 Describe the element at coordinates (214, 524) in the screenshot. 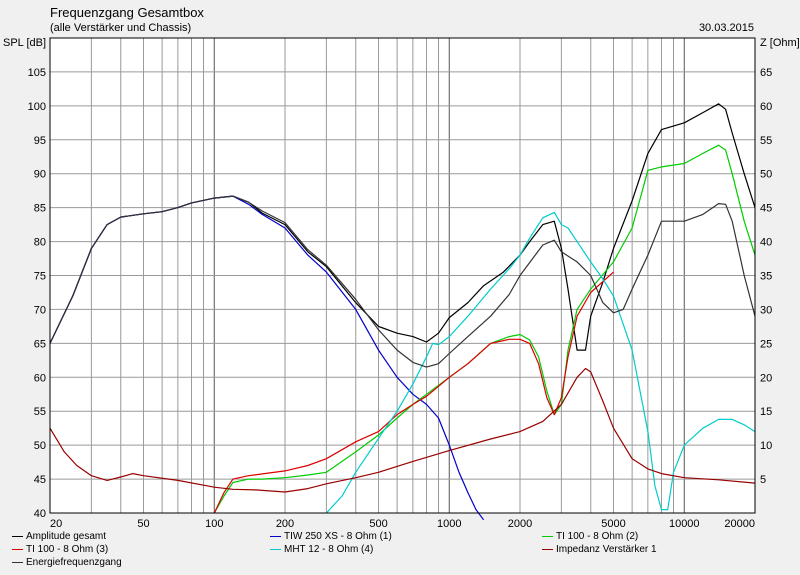

I see `x-tick-label: 100` at that location.